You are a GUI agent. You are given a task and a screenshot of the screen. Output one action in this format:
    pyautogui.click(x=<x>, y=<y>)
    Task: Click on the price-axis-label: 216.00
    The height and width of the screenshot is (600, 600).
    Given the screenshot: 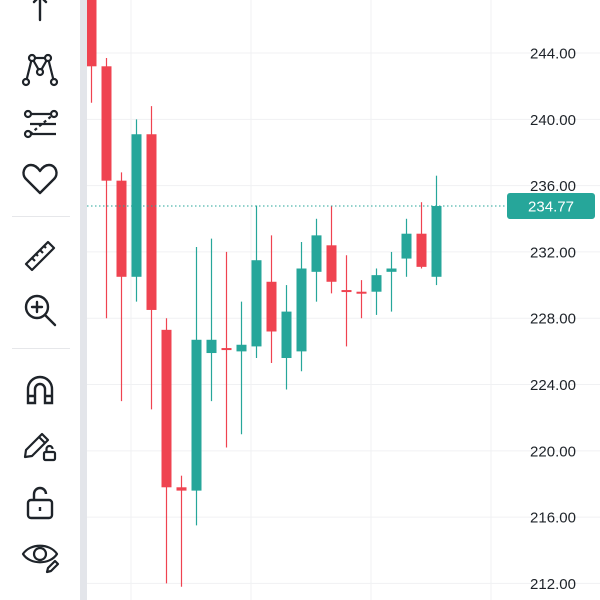 What is the action you would take?
    pyautogui.click(x=553, y=518)
    